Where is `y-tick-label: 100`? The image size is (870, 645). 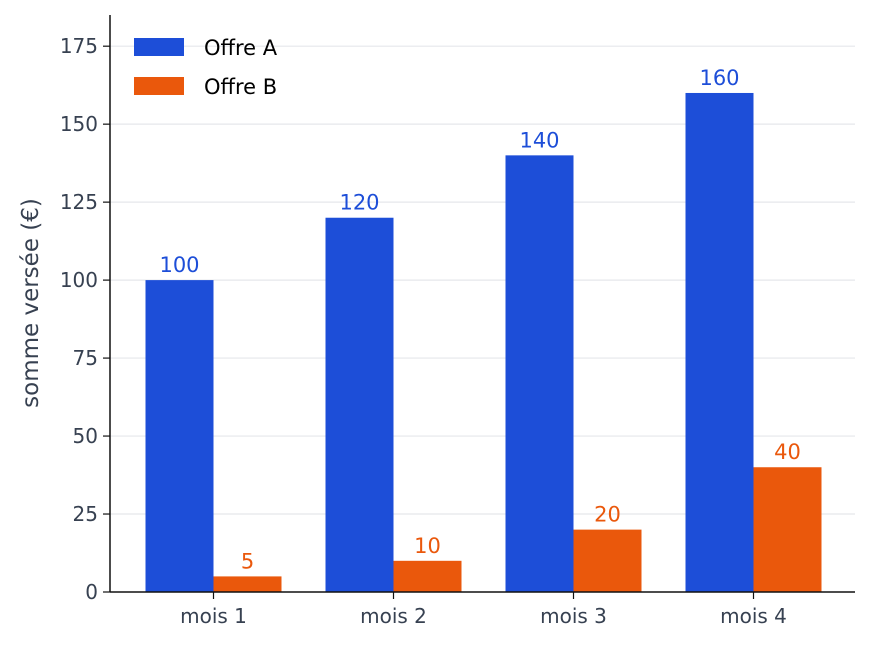
y-tick-label: 100 is located at coordinates (79, 280).